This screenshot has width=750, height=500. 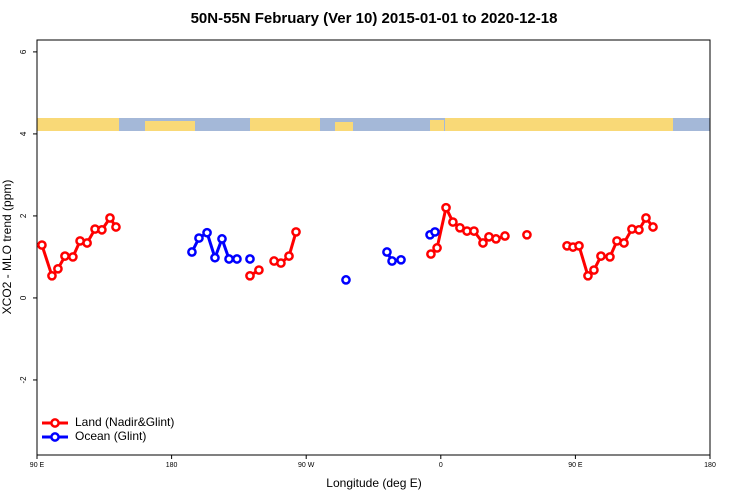 What do you see at coordinates (7, 247) in the screenshot?
I see `y-axis-label: XCO2 - MLO trend (ppm)` at bounding box center [7, 247].